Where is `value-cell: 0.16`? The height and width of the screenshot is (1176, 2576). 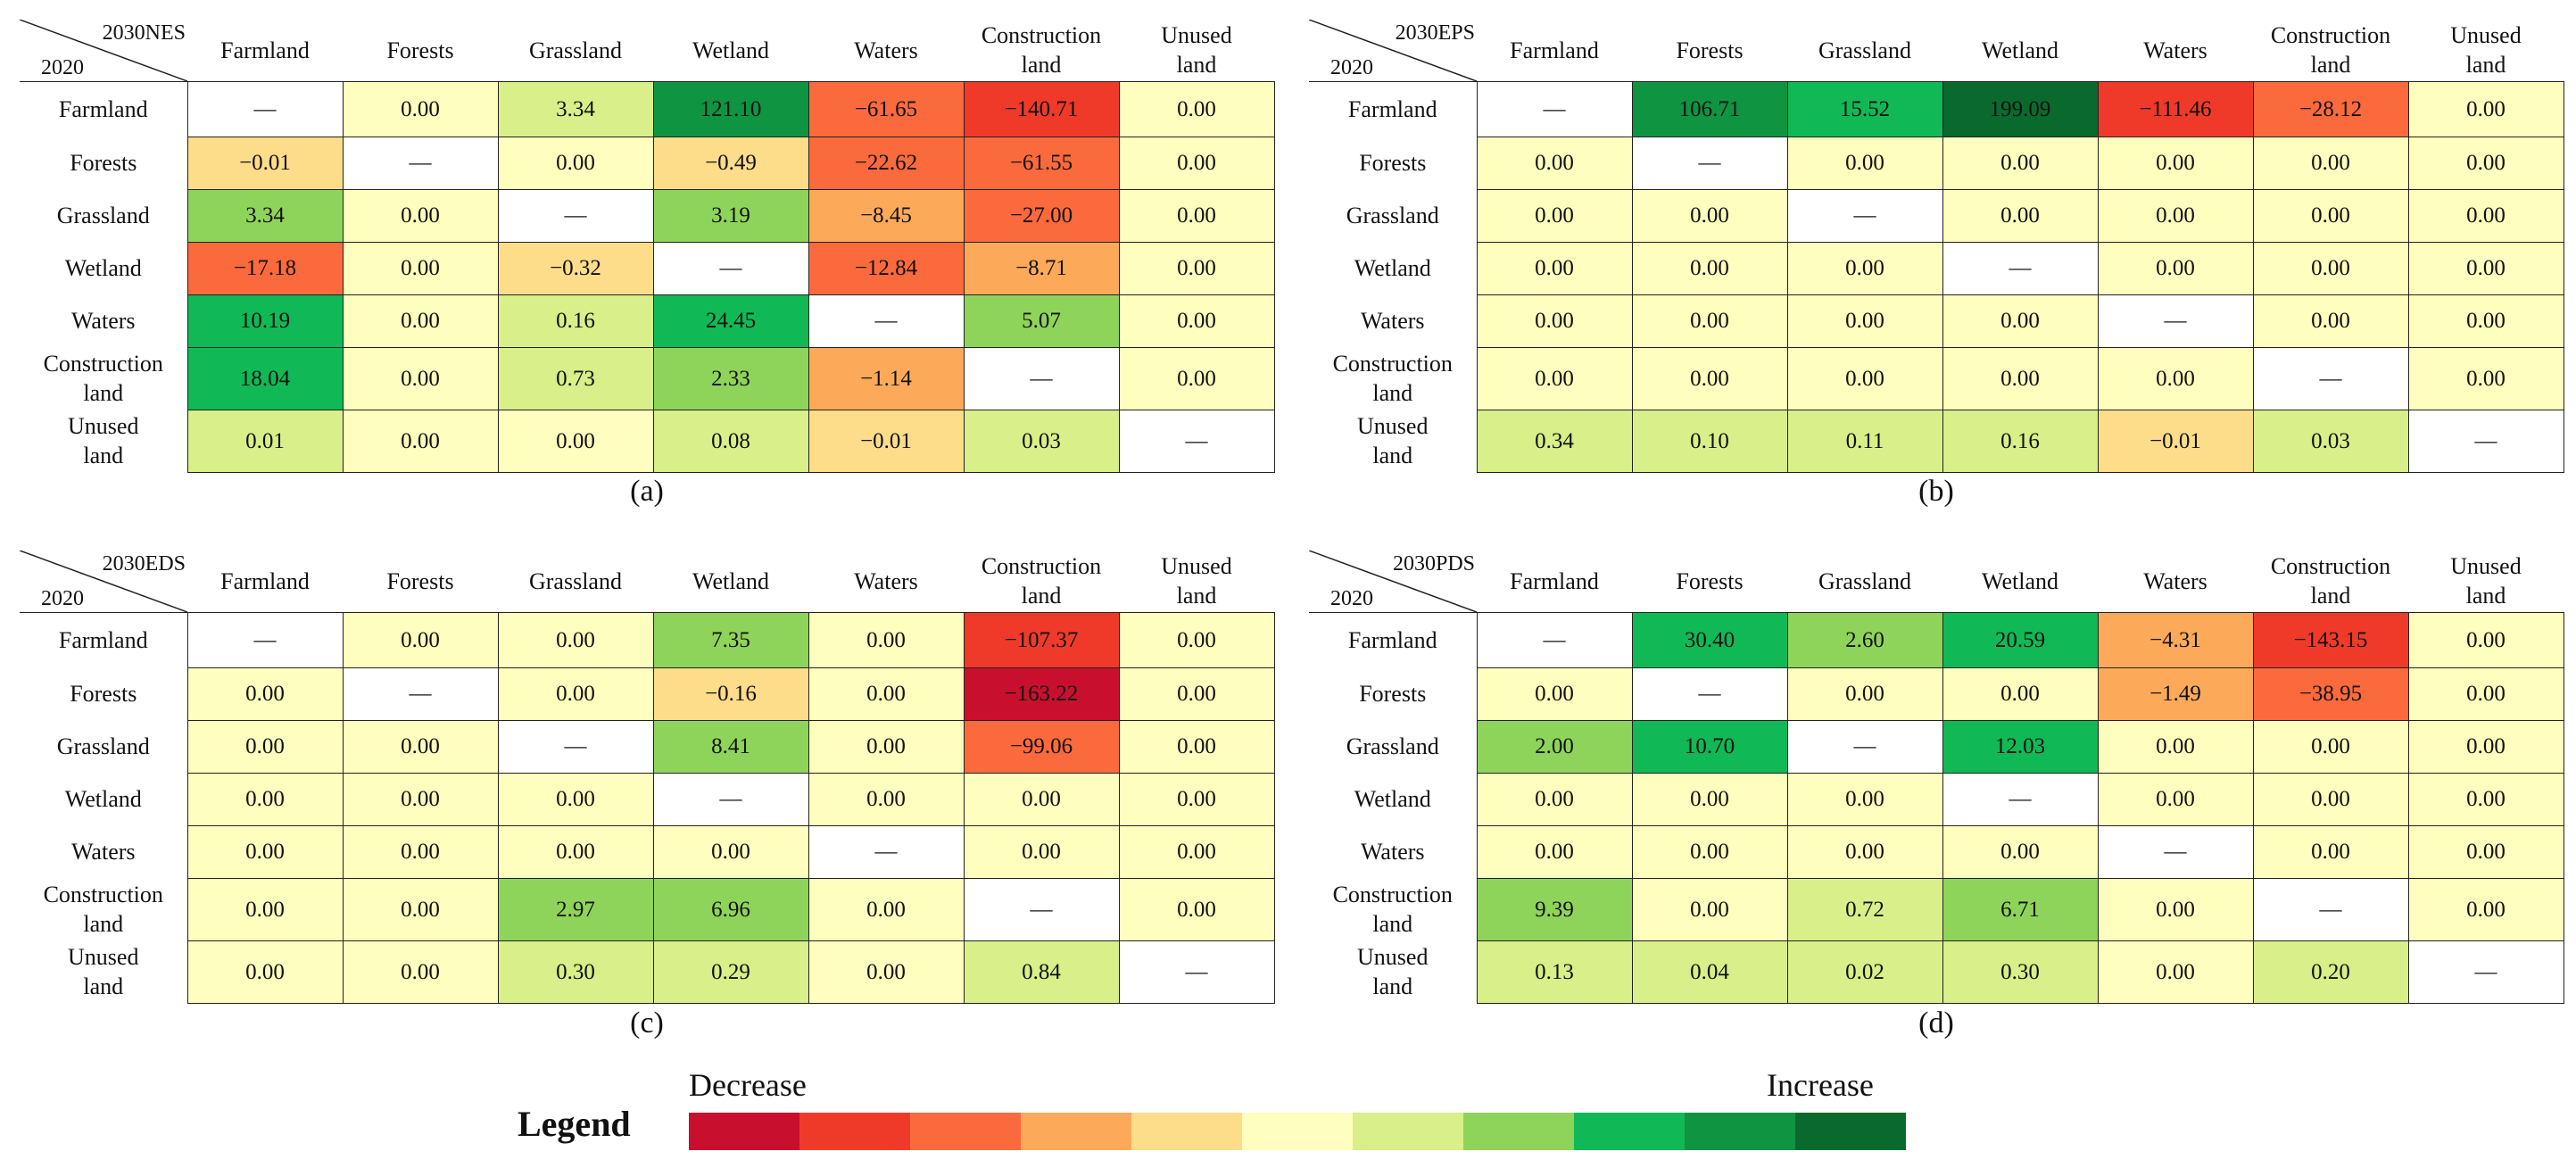
value-cell: 0.16 is located at coordinates (2020, 441).